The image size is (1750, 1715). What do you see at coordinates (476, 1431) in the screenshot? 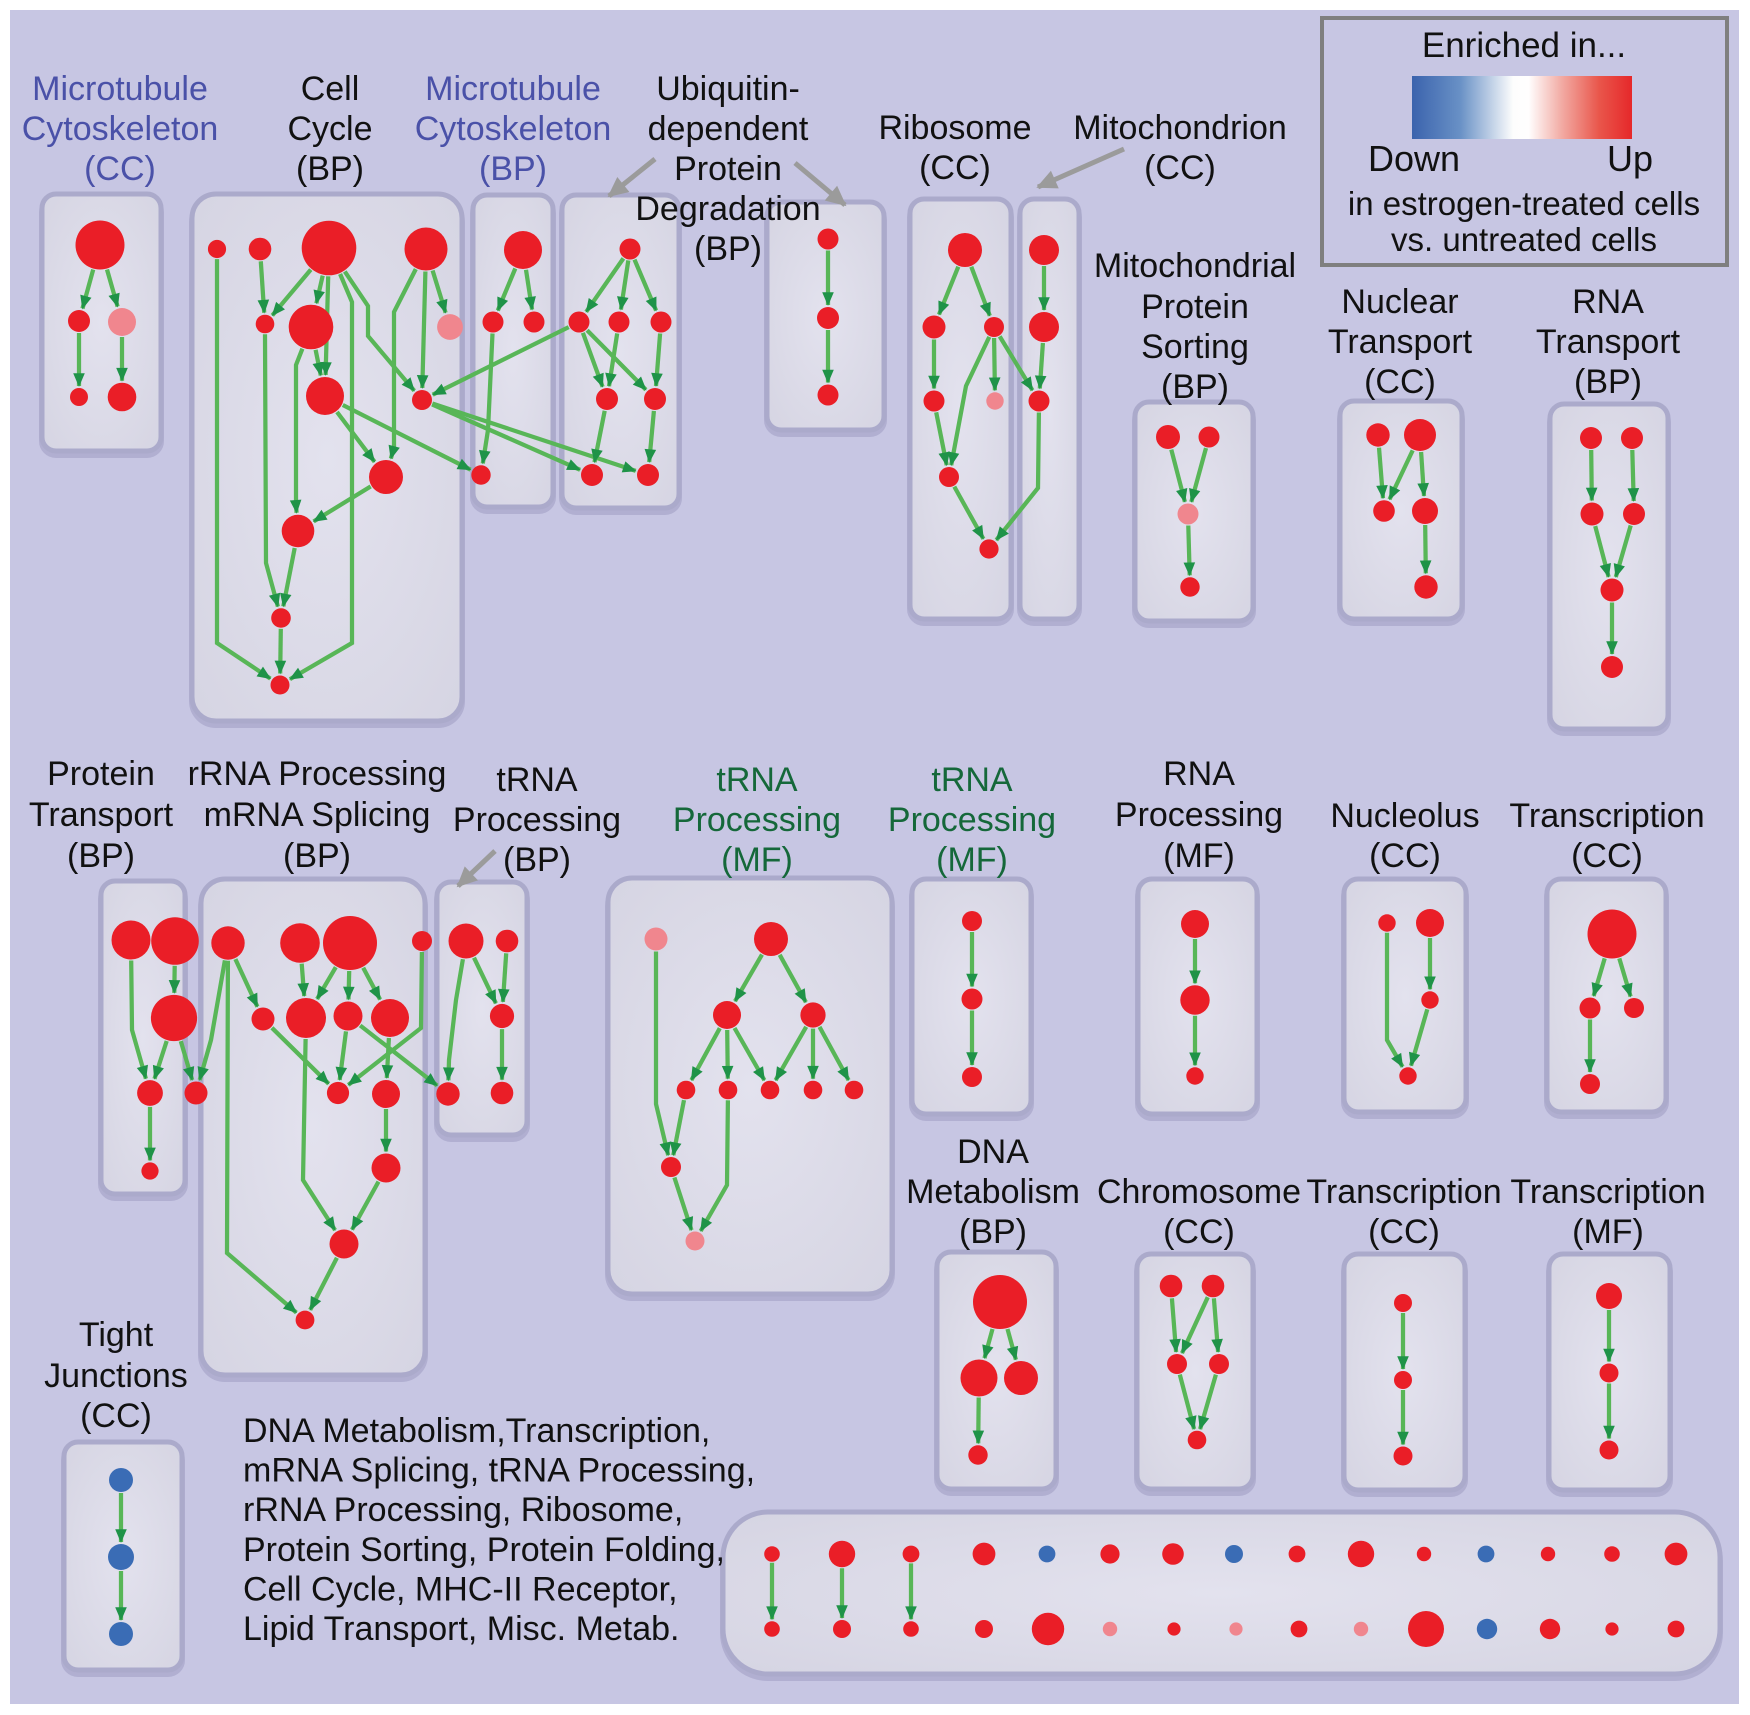
I see `svg-text: DNA Metabolism,Transcription,` at bounding box center [476, 1431].